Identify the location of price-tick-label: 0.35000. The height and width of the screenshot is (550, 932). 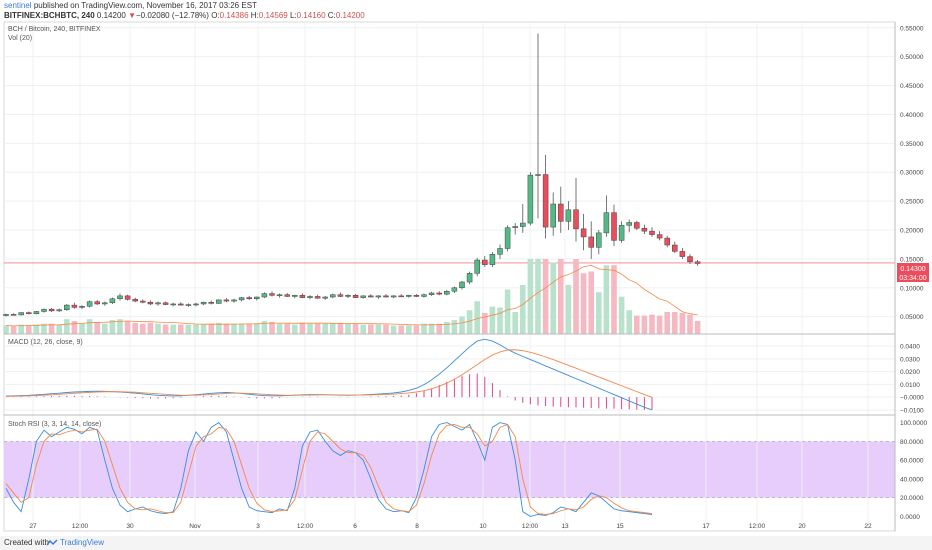
(912, 144).